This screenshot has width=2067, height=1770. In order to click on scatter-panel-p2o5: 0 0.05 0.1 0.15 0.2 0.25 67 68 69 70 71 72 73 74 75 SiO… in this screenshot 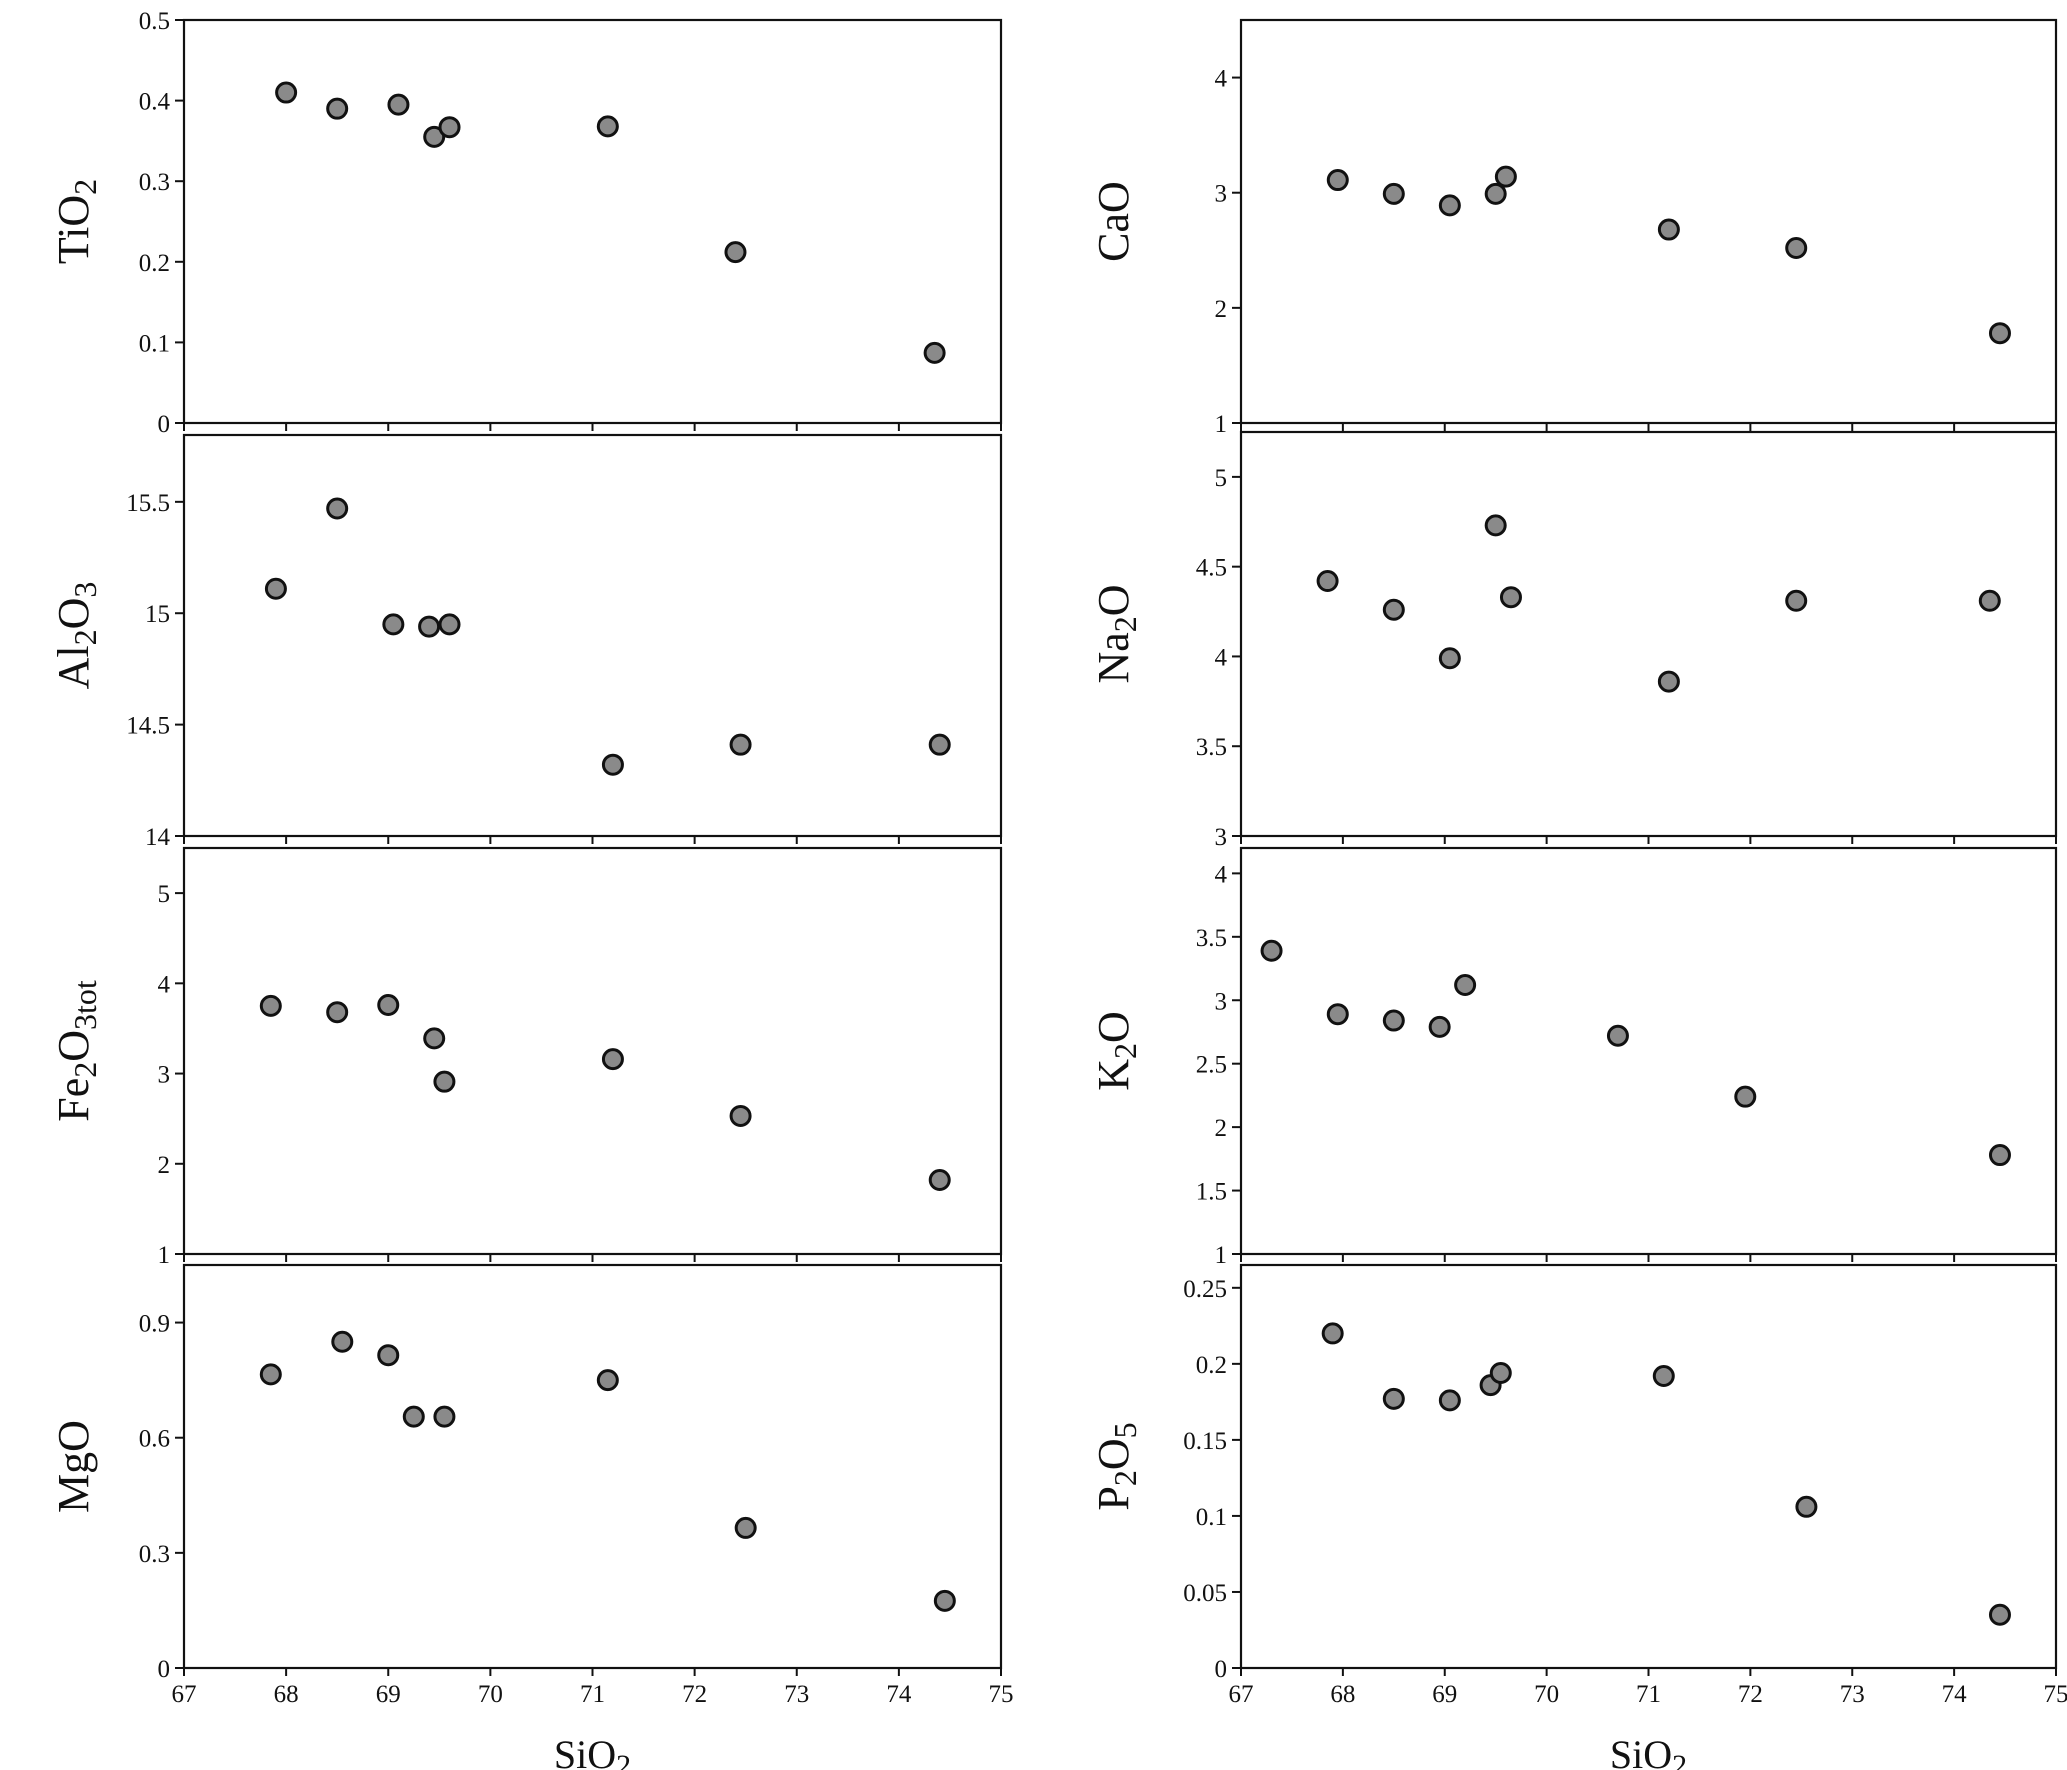, I will do `click(1578, 1516)`.